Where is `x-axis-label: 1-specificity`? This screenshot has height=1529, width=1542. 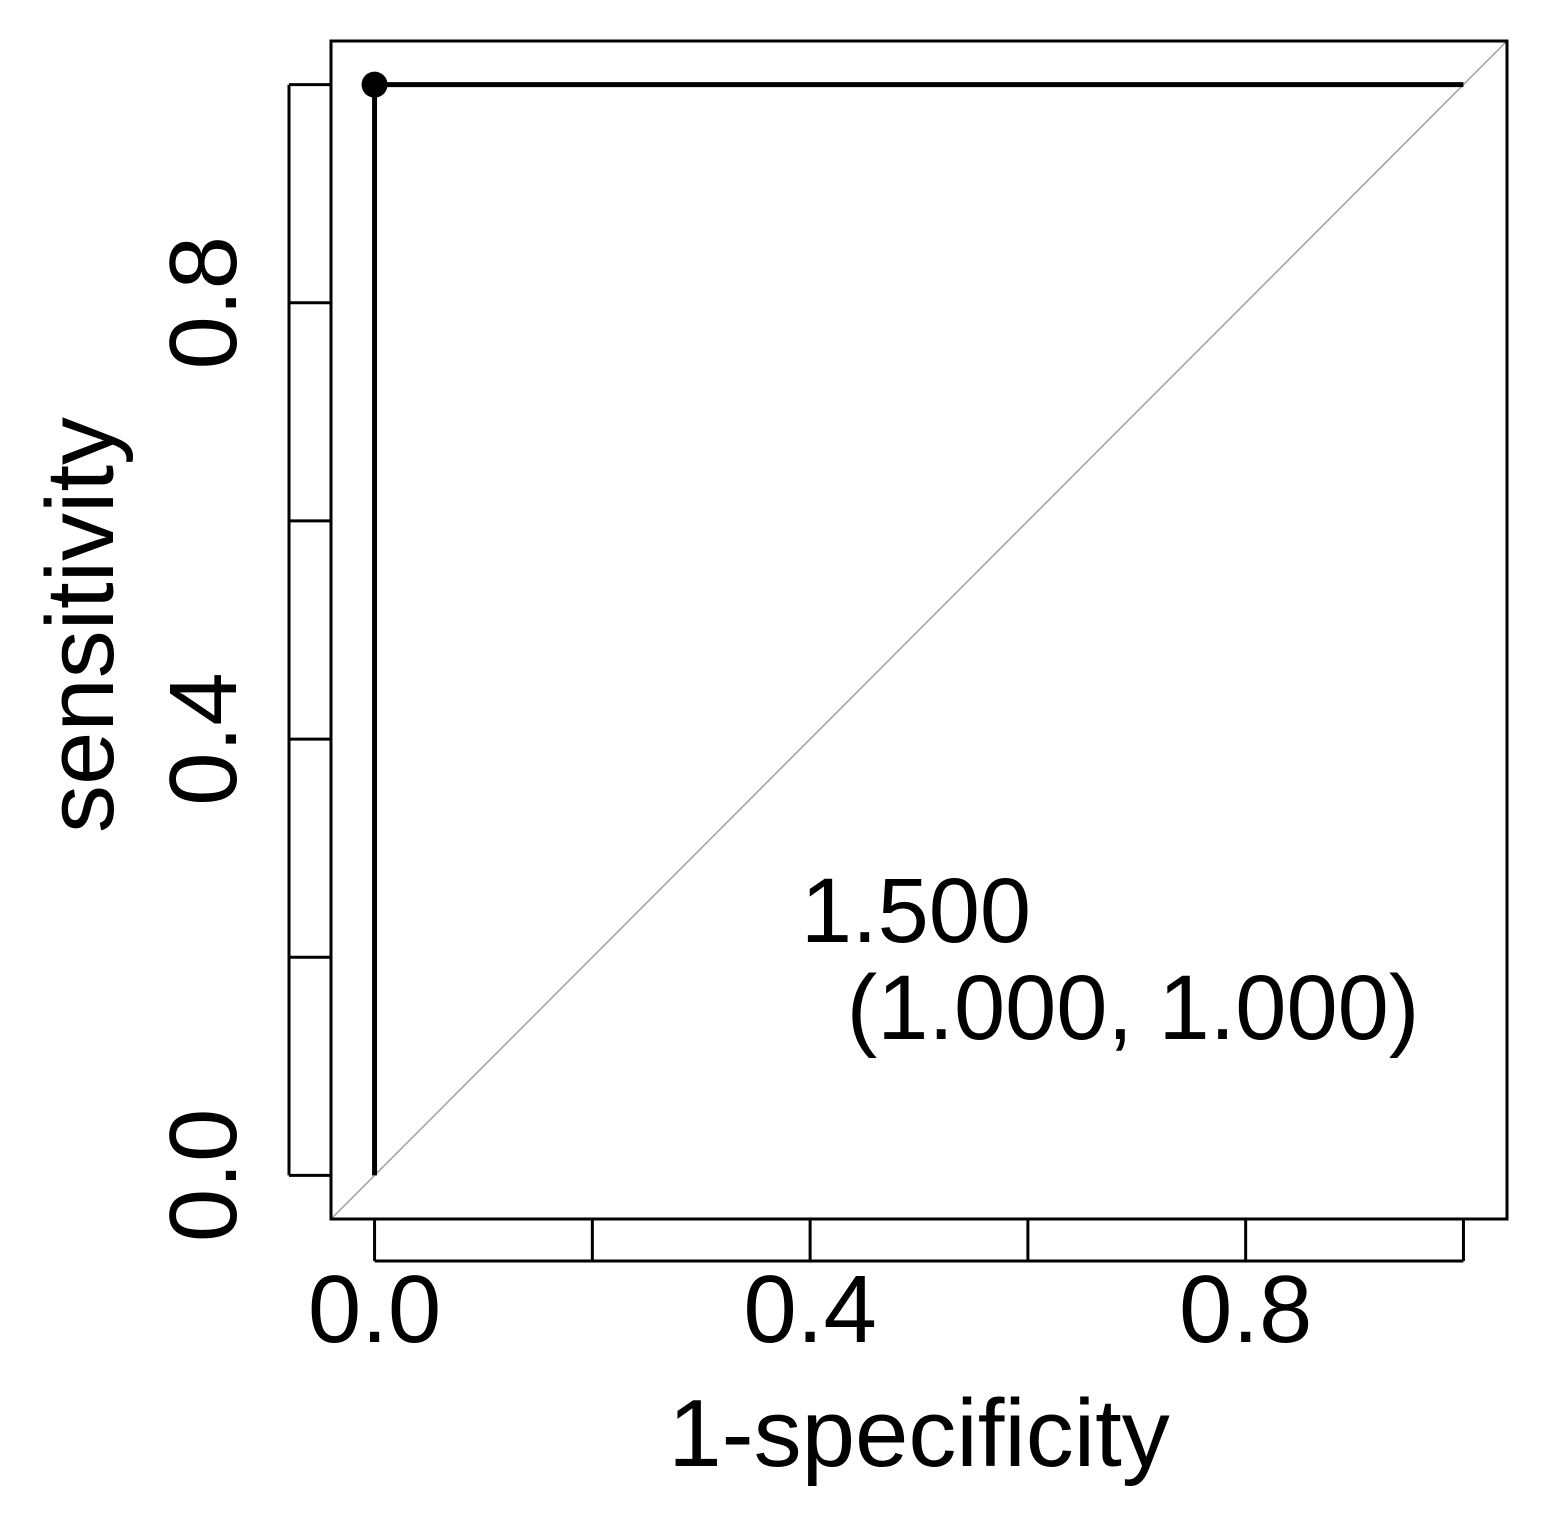 x-axis-label: 1-specificity is located at coordinates (918, 1433).